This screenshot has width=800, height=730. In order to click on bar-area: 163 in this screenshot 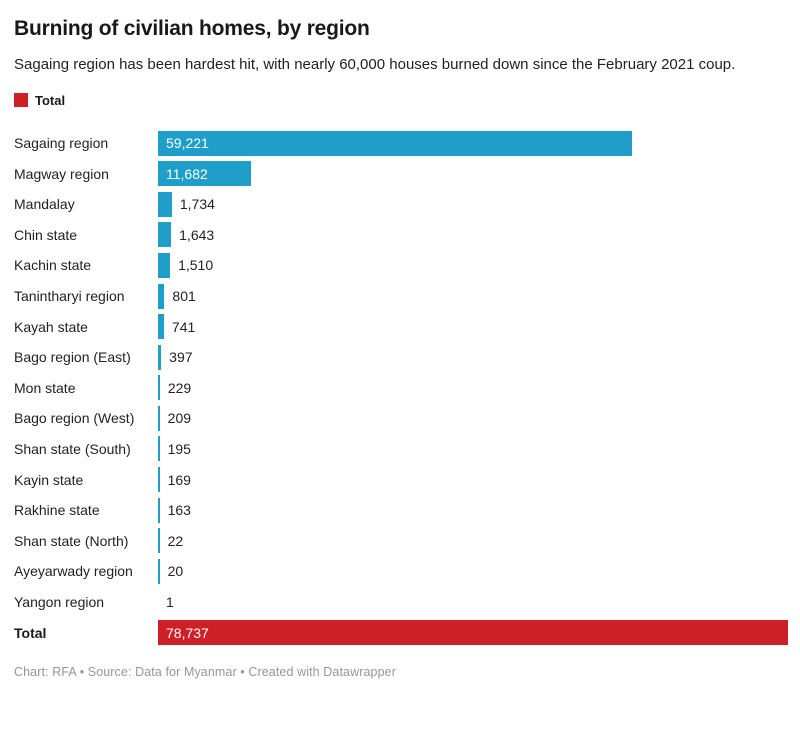, I will do `click(473, 510)`.